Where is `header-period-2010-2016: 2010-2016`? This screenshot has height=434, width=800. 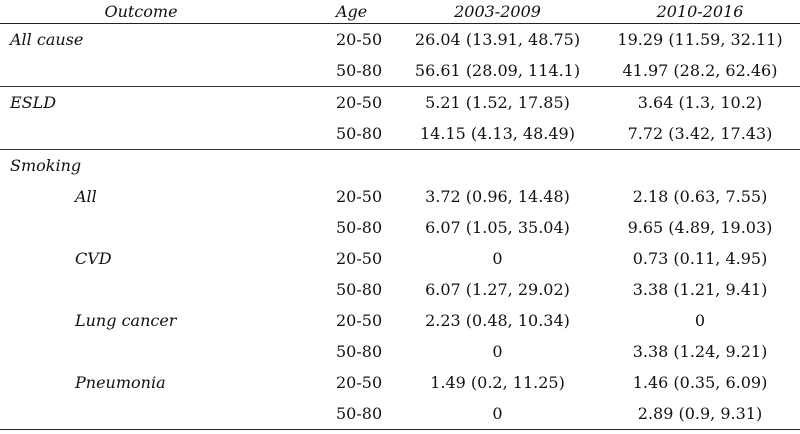 header-period-2010-2016: 2010-2016 is located at coordinates (700, 12).